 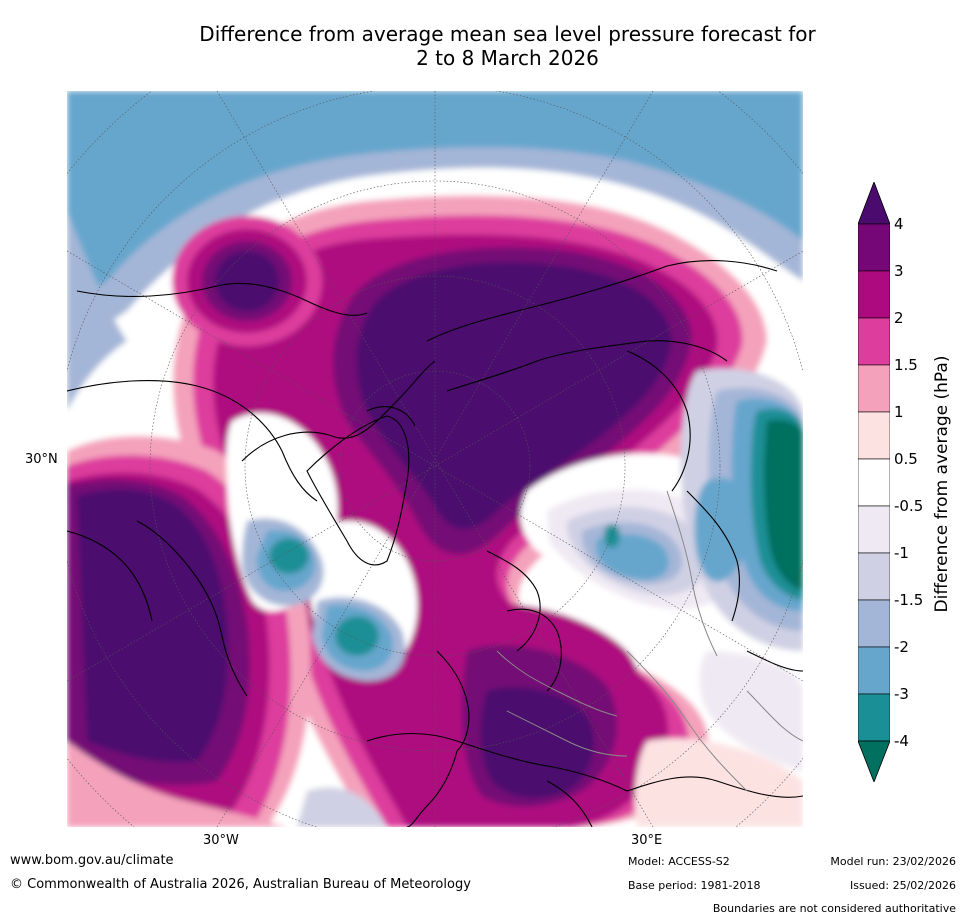 What do you see at coordinates (906, 459) in the screenshot?
I see `colorbar-tick: 0.5` at bounding box center [906, 459].